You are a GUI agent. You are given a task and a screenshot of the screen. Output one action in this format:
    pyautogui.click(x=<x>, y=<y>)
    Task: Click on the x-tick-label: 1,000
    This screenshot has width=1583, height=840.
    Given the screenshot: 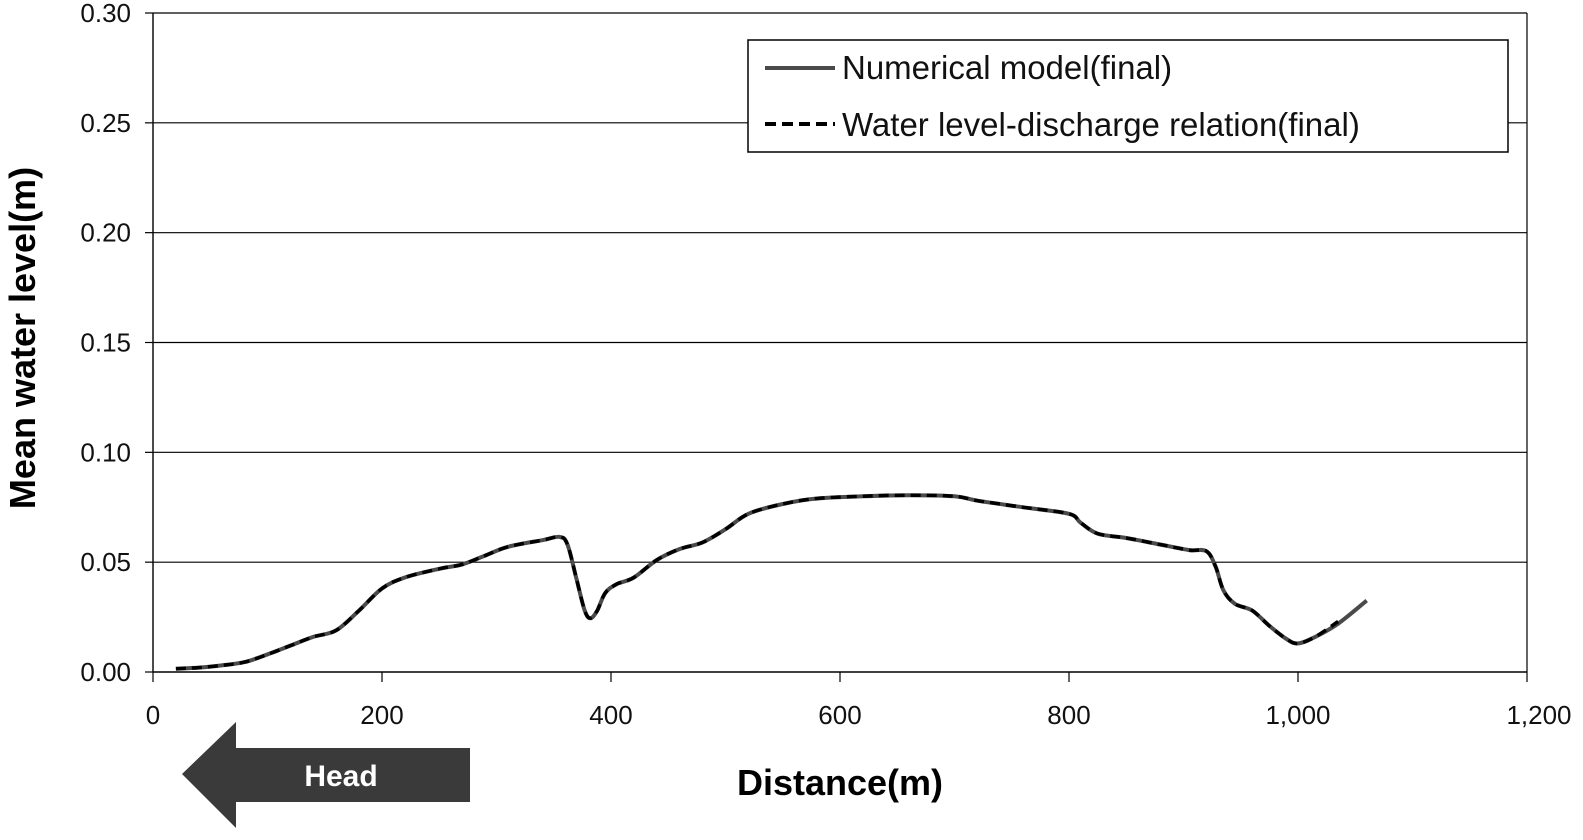 What is the action you would take?
    pyautogui.click(x=1297, y=715)
    